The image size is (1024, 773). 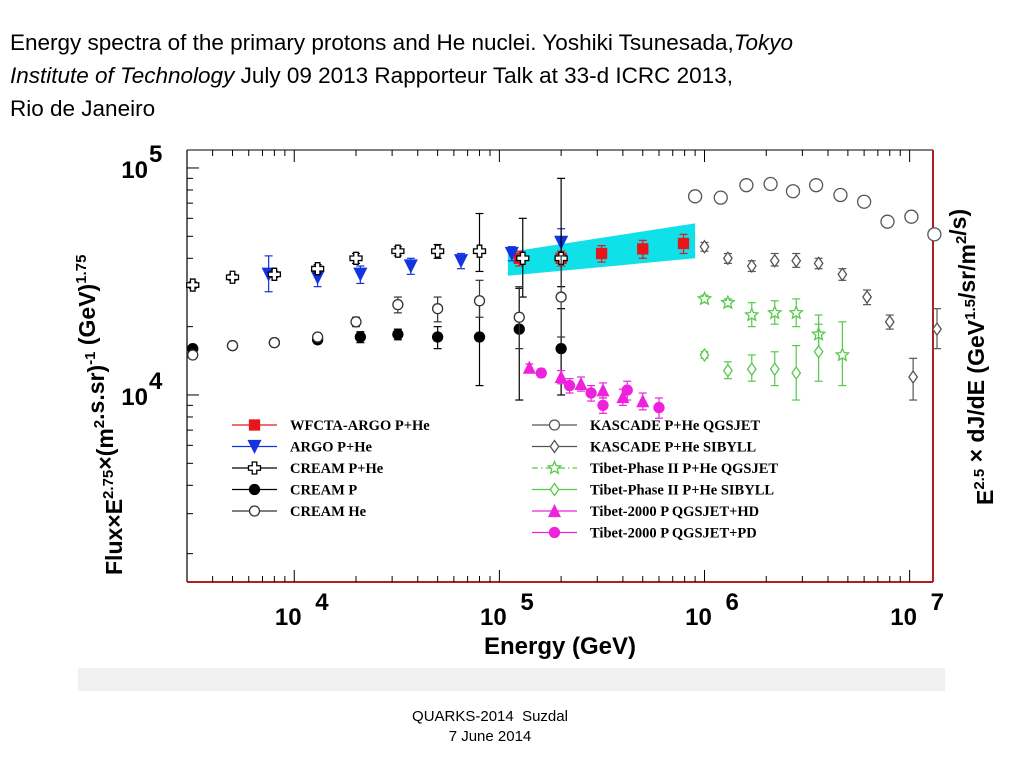 What do you see at coordinates (337, 469) in the screenshot?
I see `legend-label: CREAM P+He` at bounding box center [337, 469].